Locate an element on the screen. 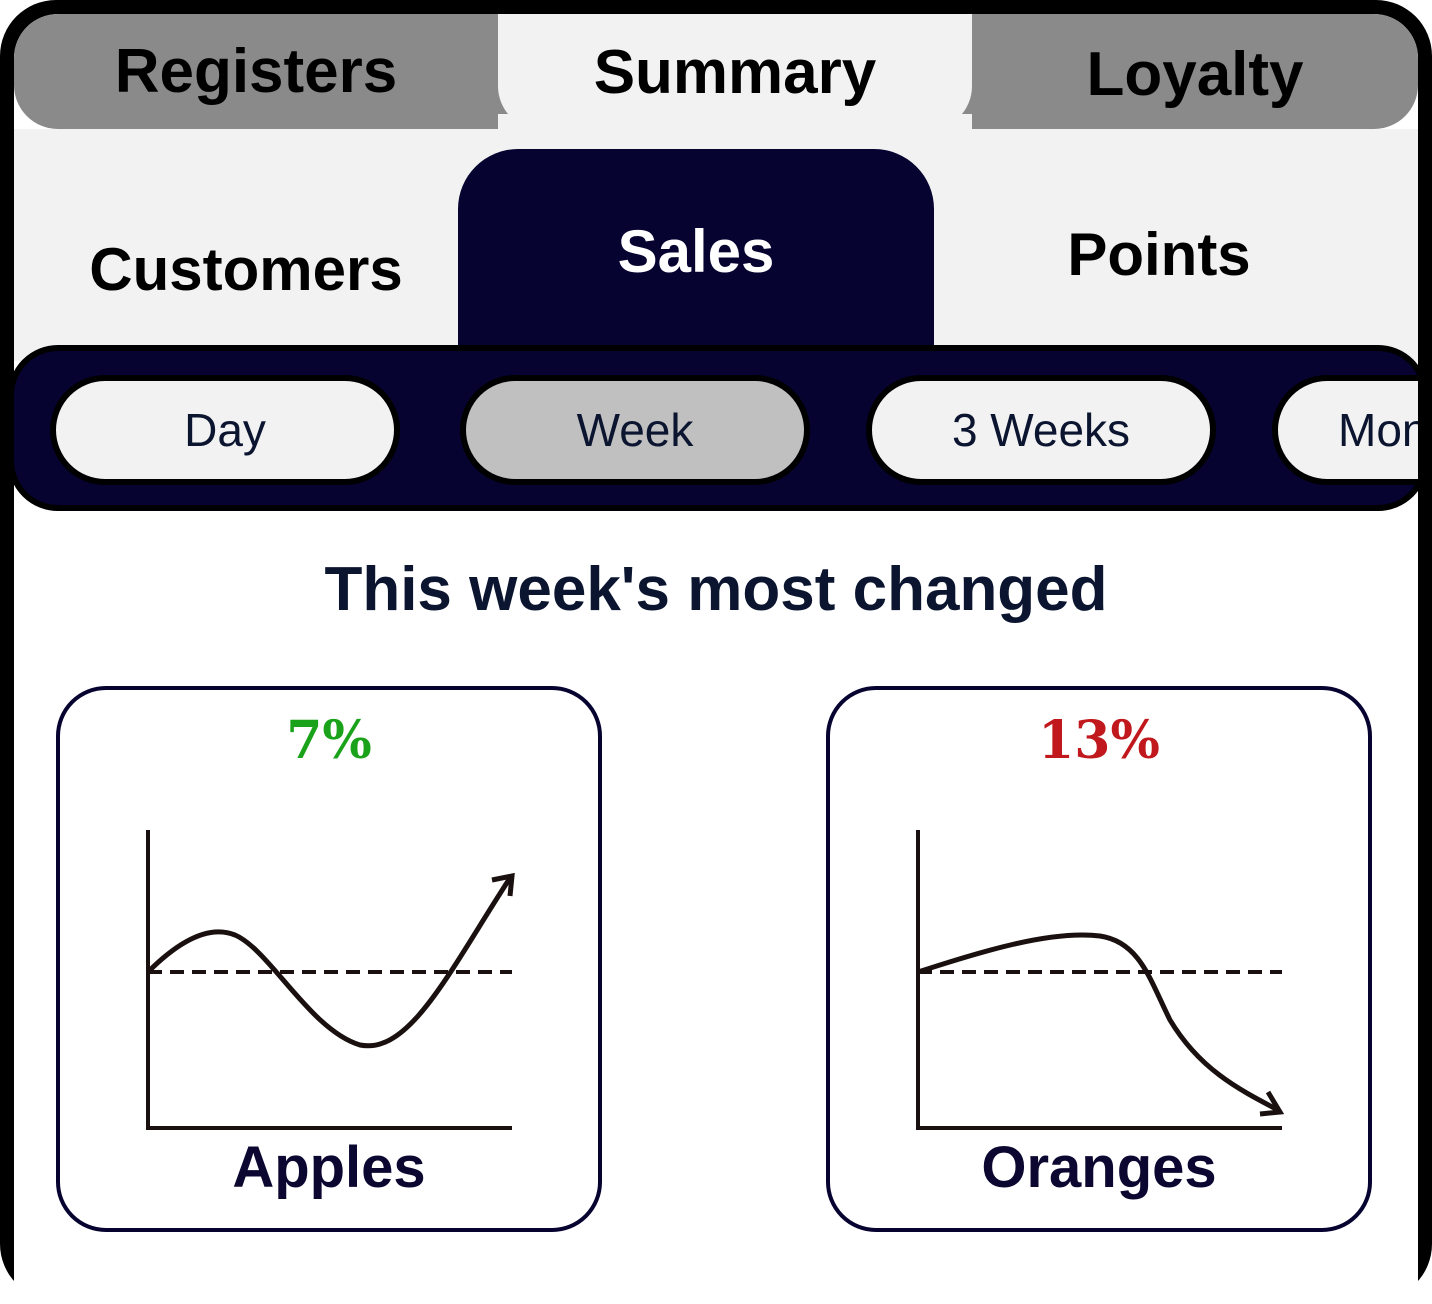  tab-loyalty: Loyalty is located at coordinates (1195, 74).